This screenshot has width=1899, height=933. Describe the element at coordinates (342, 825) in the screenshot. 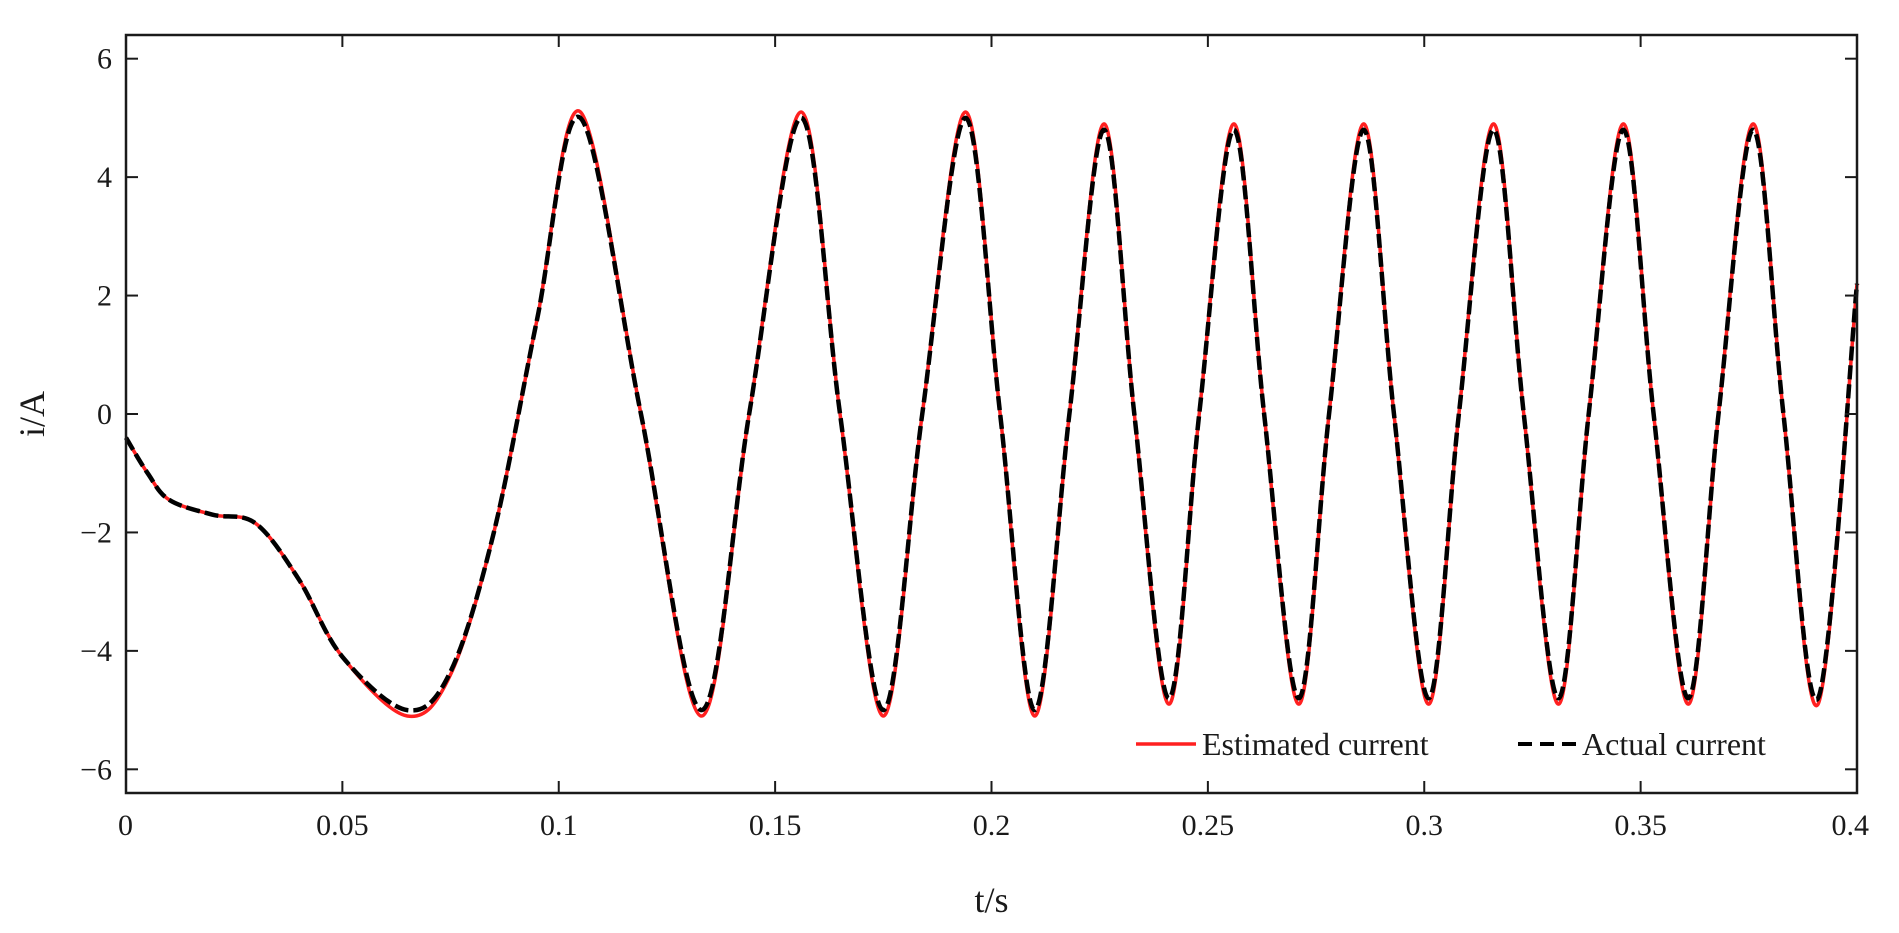

I see `x-tick-label: 0.05` at that location.